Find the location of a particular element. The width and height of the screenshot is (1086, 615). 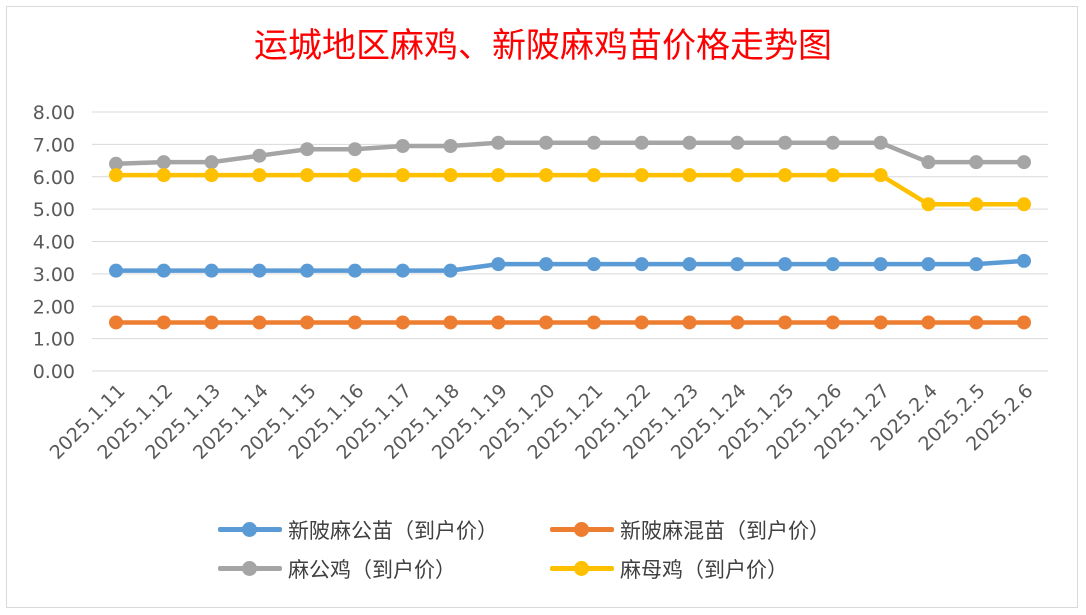

y-tick-label: 2.00 is located at coordinates (54, 307).